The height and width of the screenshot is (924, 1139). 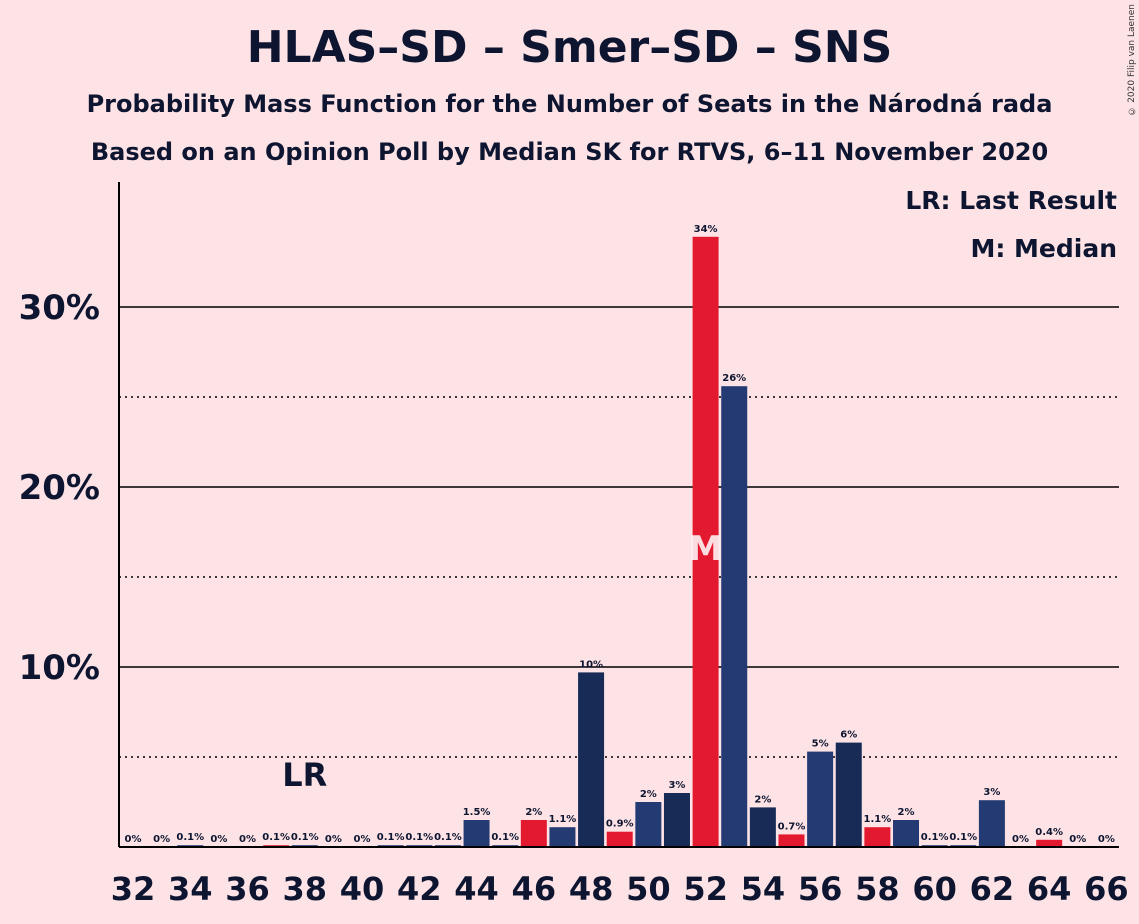 I want to click on legend-median: M: Median, so click(x=1043, y=248).